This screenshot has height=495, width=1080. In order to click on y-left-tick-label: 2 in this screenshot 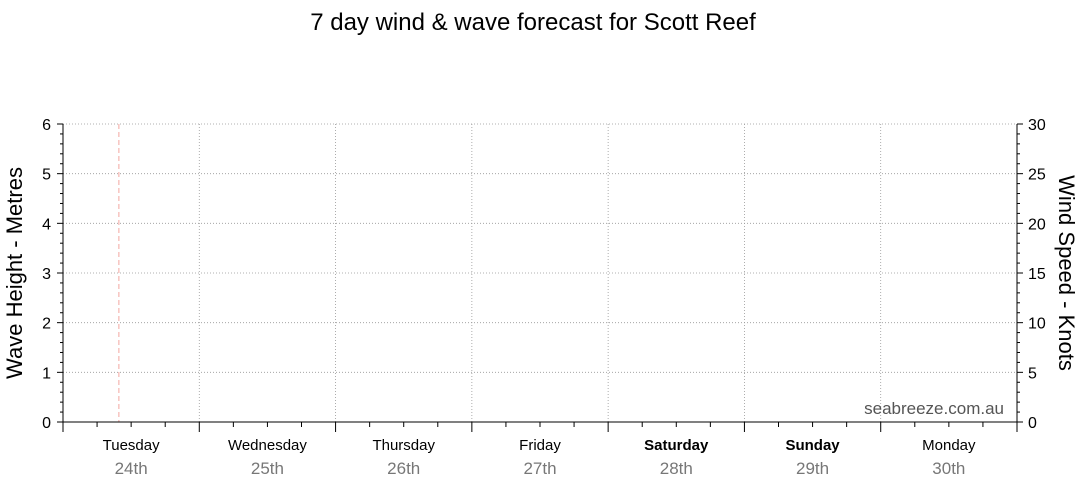, I will do `click(46, 324)`.